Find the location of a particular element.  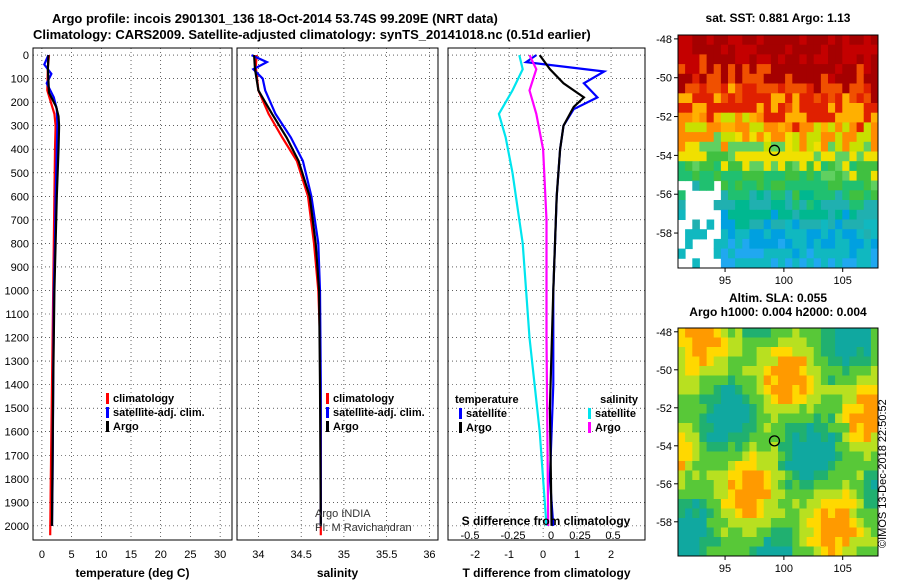

legend-swatch is located at coordinates (327, 398).